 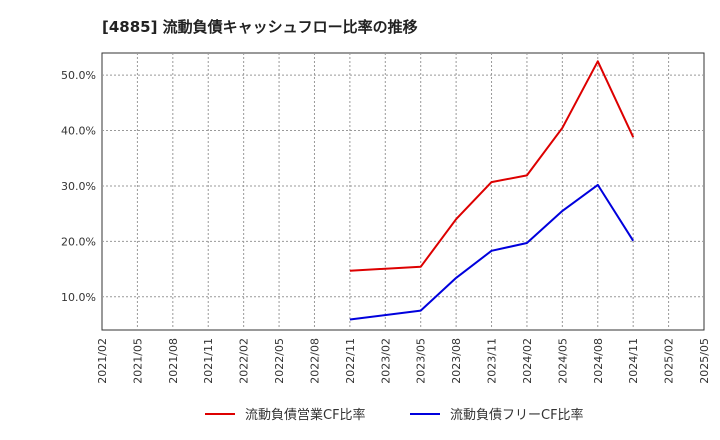 What do you see at coordinates (492, 361) in the screenshot?
I see `x-tick-label: 2023/11` at bounding box center [492, 361].